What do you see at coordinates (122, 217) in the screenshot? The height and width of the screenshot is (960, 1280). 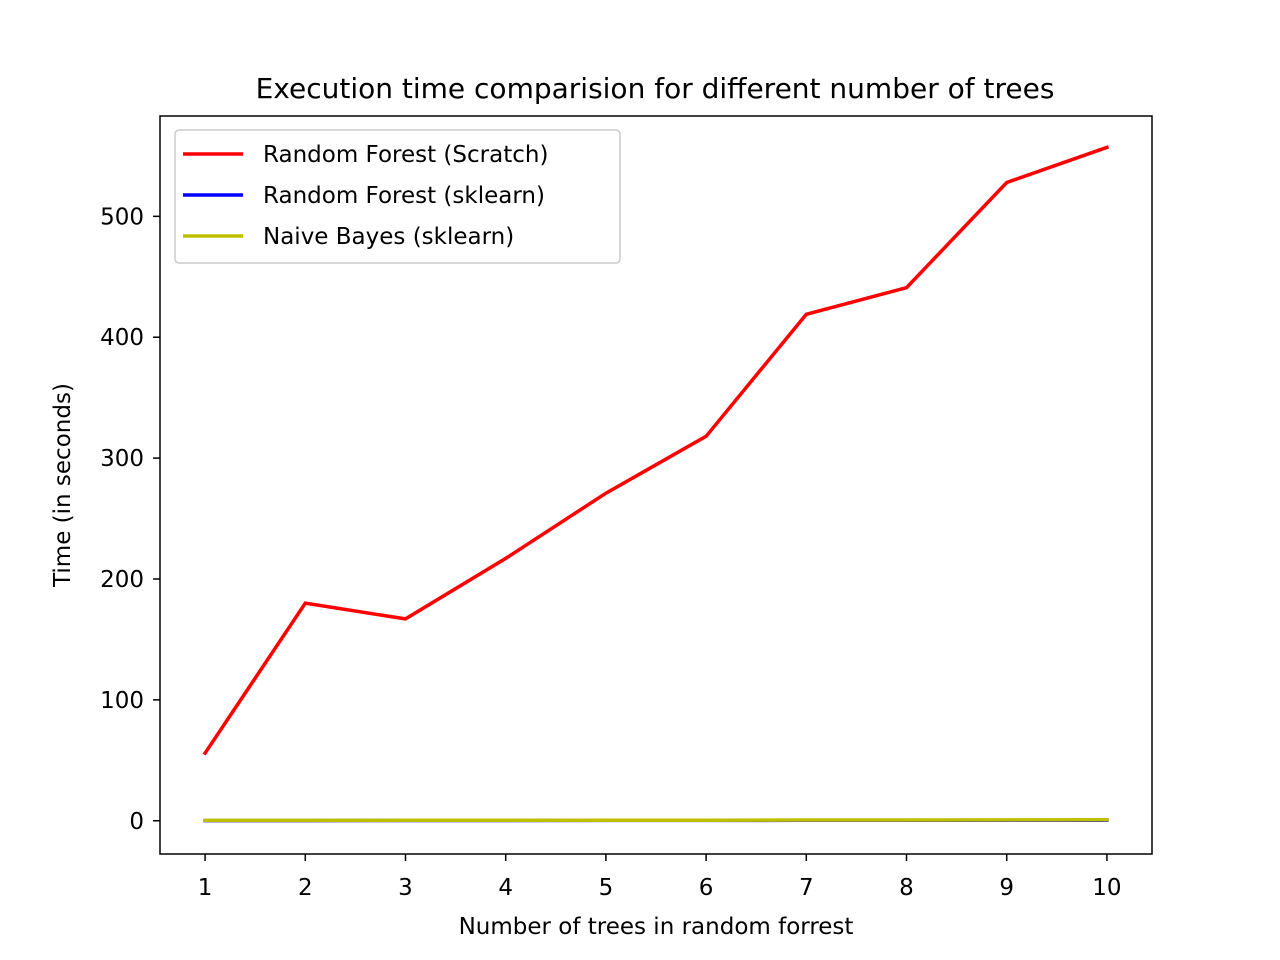 I see `y-tick-label: 500` at bounding box center [122, 217].